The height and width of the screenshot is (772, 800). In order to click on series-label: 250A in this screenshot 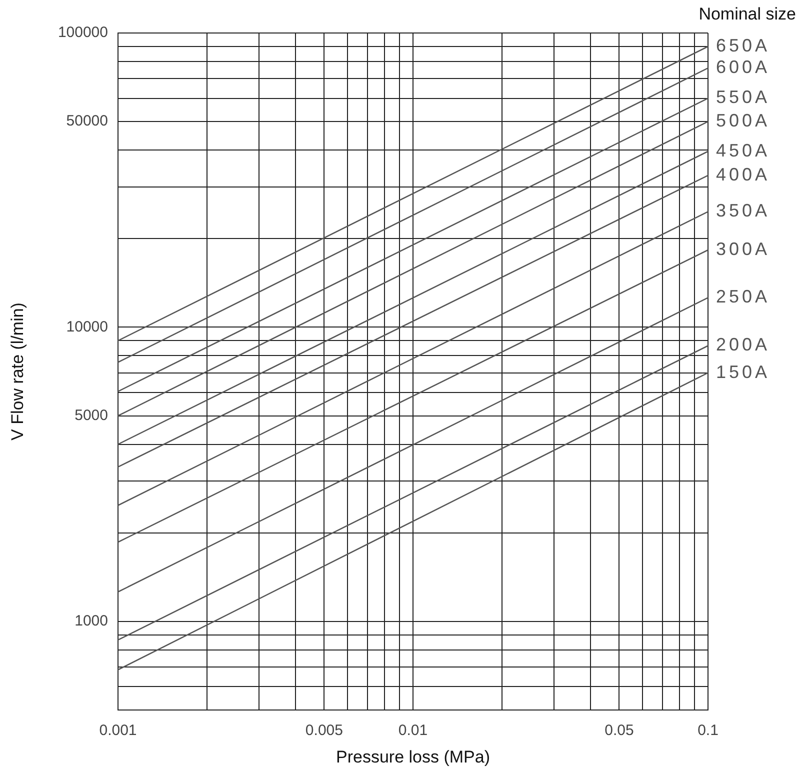, I will do `click(743, 296)`.